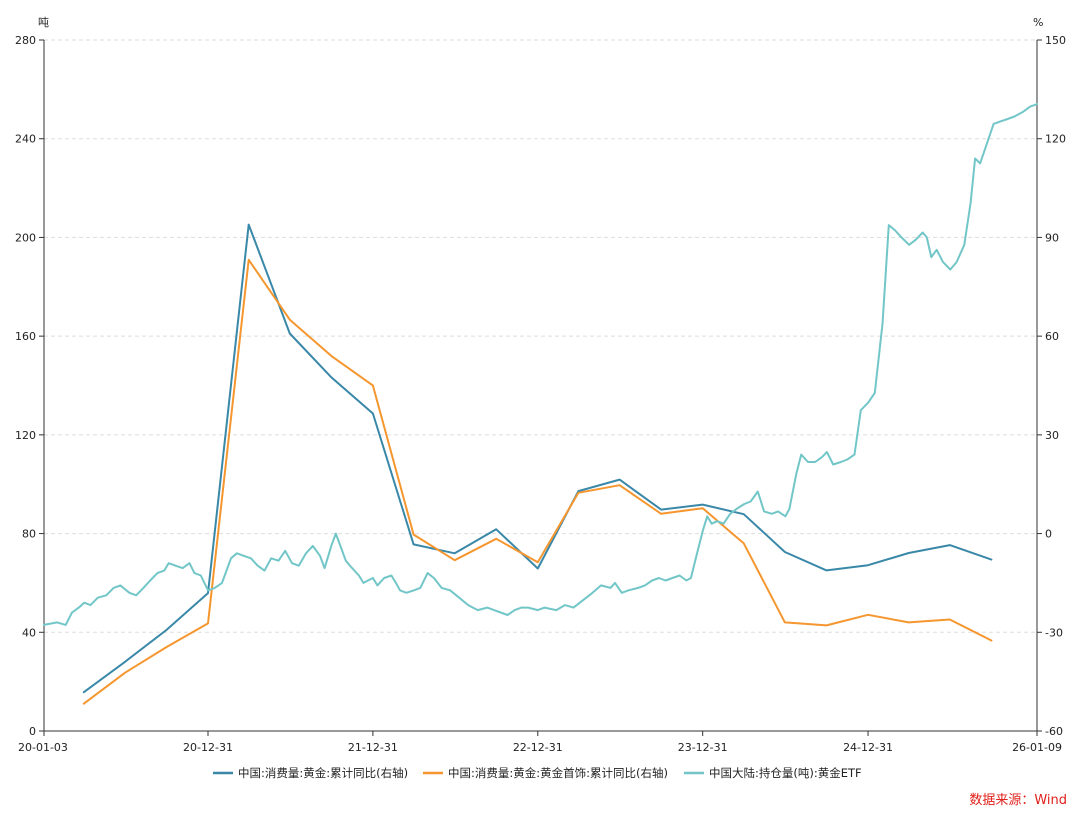 The height and width of the screenshot is (813, 1080). What do you see at coordinates (25, 336) in the screenshot?
I see `left-tick-label: 160` at bounding box center [25, 336].